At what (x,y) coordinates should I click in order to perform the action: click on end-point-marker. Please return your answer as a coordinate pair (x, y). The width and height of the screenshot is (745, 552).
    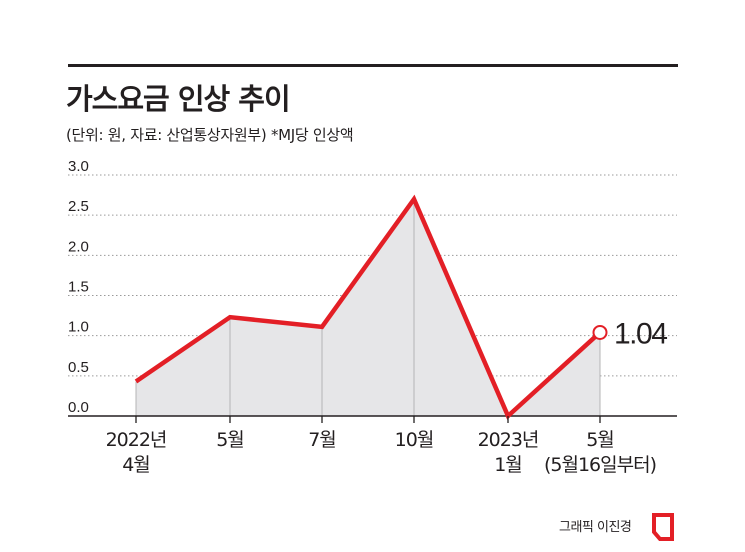
    Looking at the image, I should click on (600, 332).